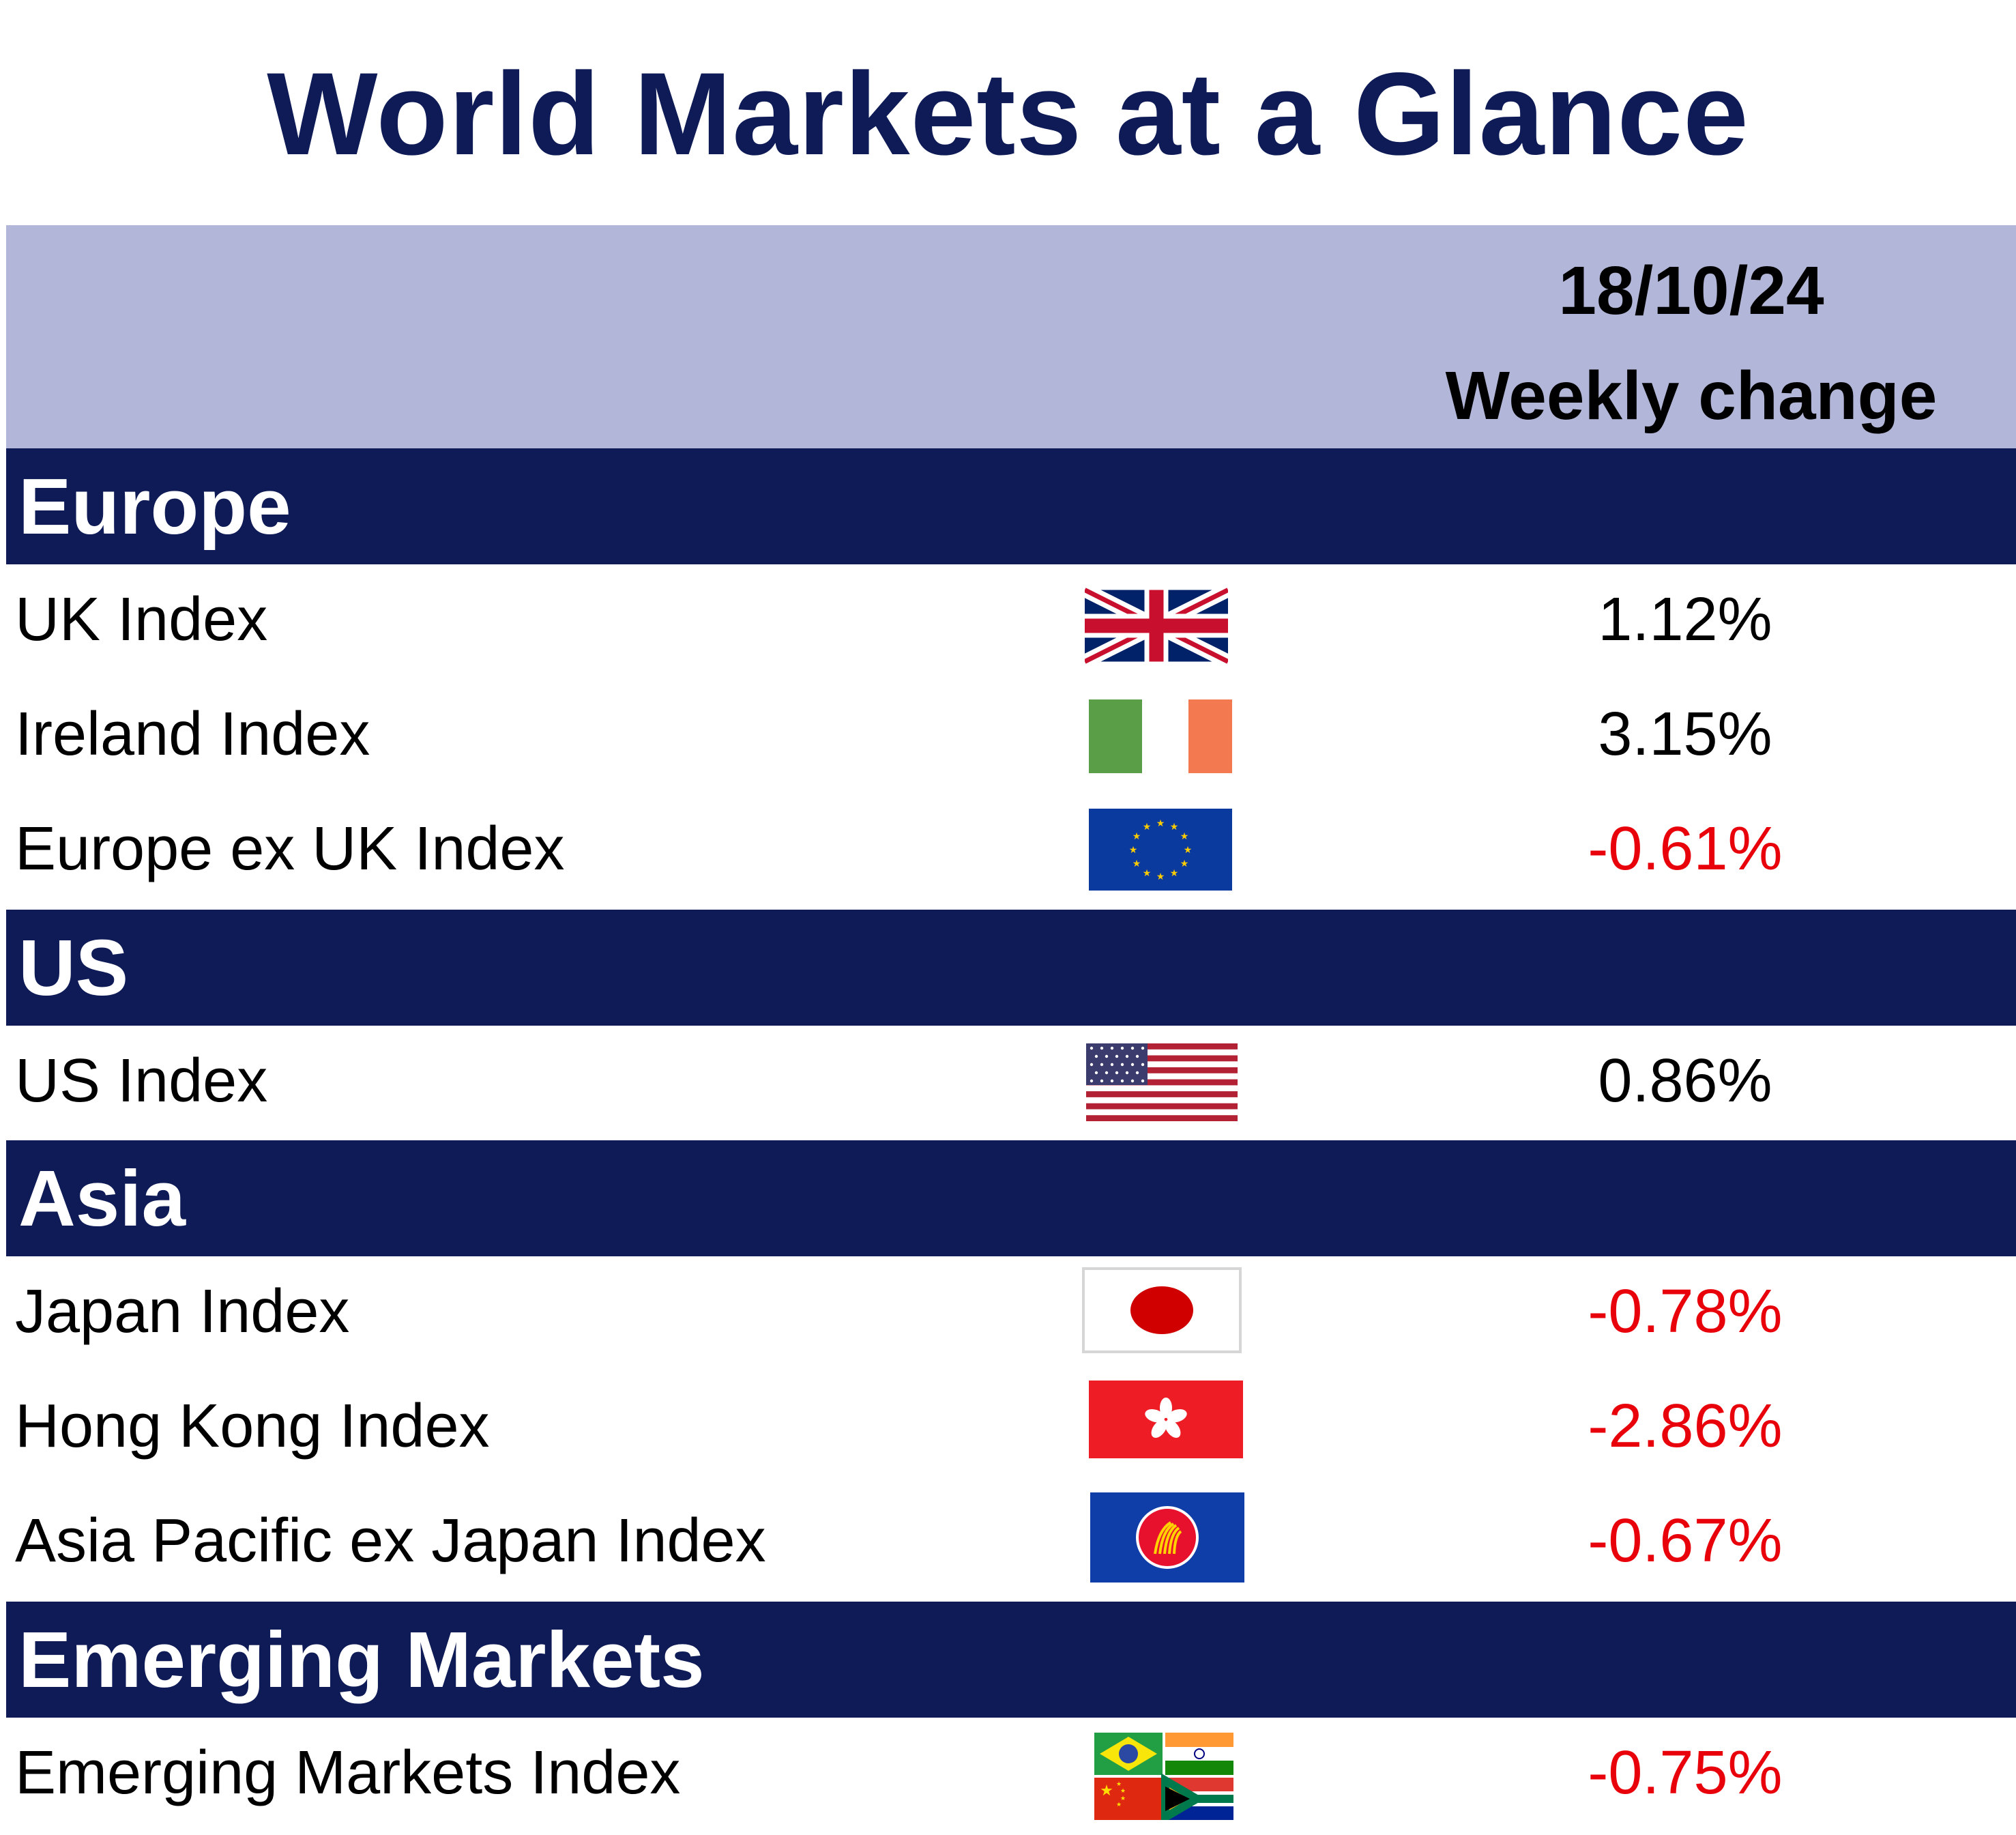 The image size is (2016, 1835). I want to click on brics-flags-icon: ★ ★ ★ ★ ★, so click(1163, 1779).